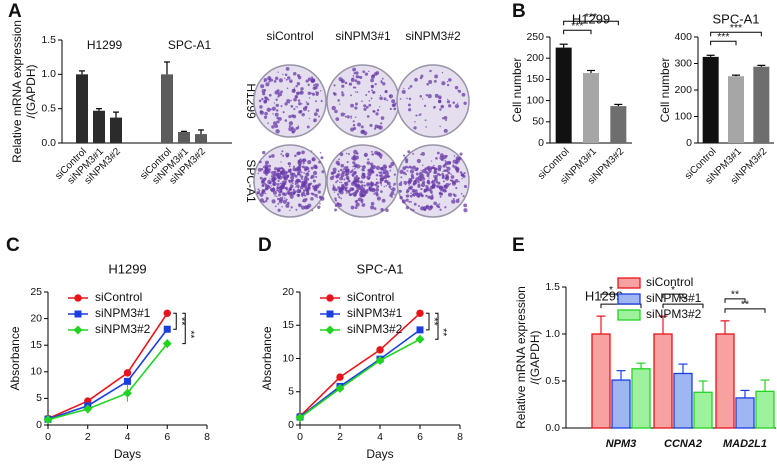 The image size is (777, 467). Describe the element at coordinates (521, 357) in the screenshot. I see `y-axis-label: Relative mRNA expression` at that location.